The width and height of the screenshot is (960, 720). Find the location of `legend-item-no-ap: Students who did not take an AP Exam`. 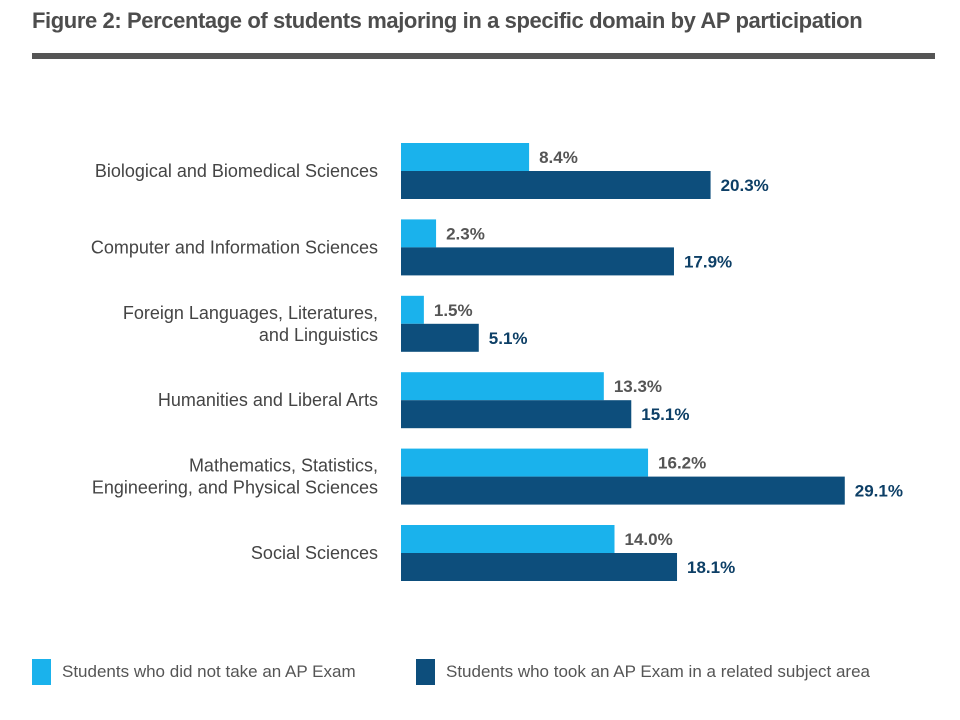

legend-item-no-ap: Students who did not take an AP Exam is located at coordinates (194, 672).